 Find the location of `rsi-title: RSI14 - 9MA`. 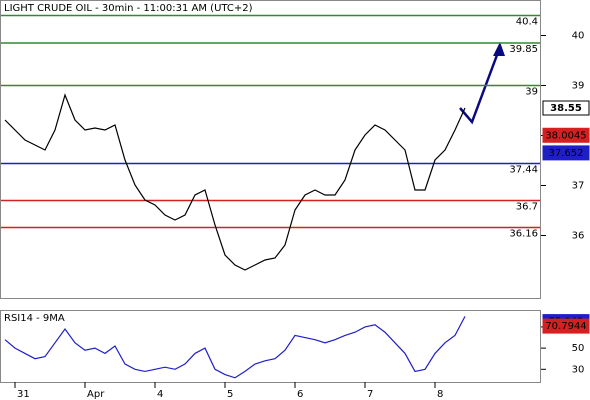

rsi-title: RSI14 - 9MA is located at coordinates (34, 318).